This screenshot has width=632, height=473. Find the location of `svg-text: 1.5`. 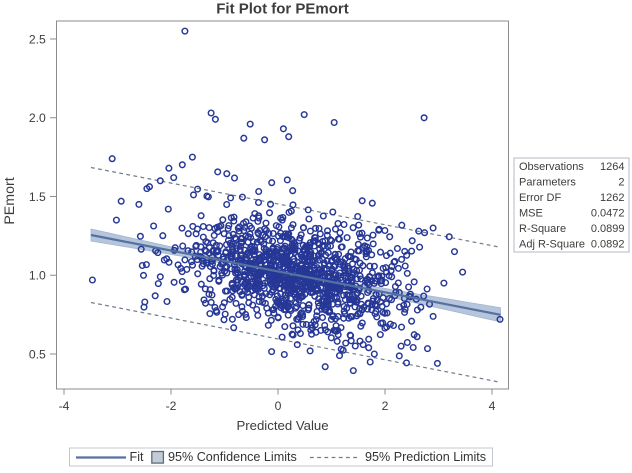

svg-text: 1.5 is located at coordinates (37, 197).